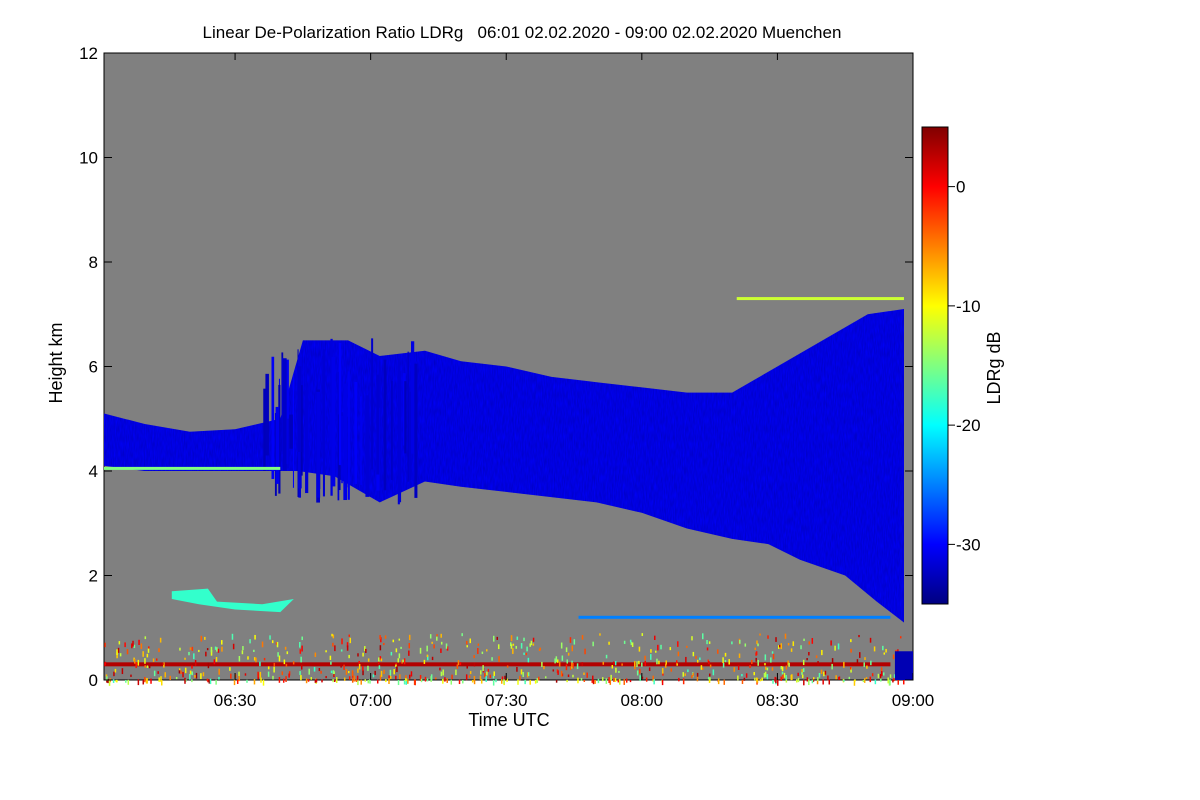 The height and width of the screenshot is (800, 1200). Describe the element at coordinates (192, 468) in the screenshot. I see `cloud-base-edge` at that location.